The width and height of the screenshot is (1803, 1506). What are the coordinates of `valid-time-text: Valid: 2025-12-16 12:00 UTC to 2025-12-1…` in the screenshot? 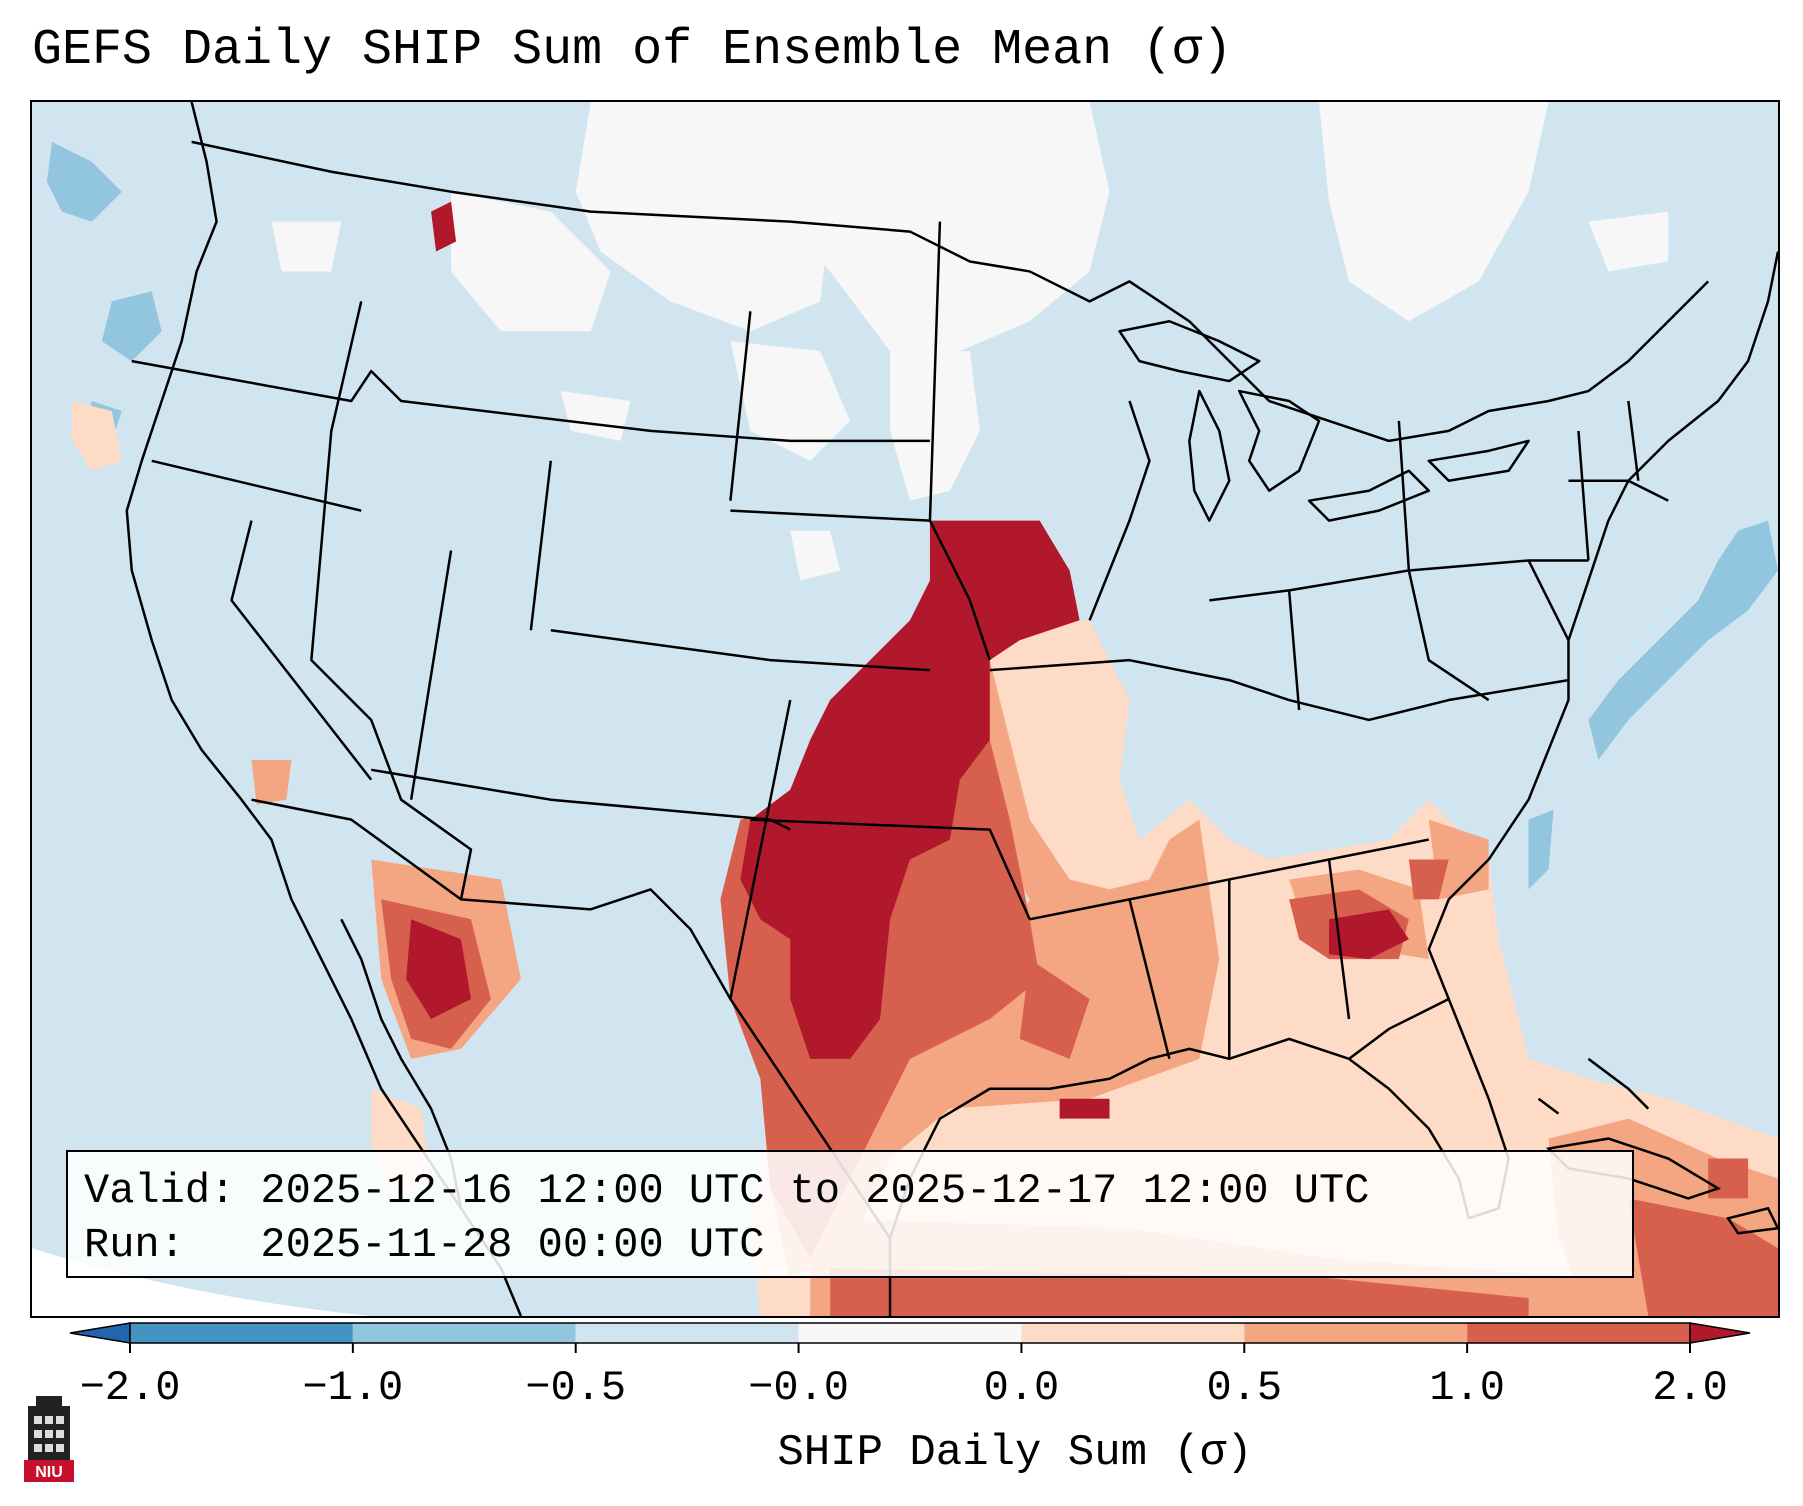 It's located at (727, 1191).